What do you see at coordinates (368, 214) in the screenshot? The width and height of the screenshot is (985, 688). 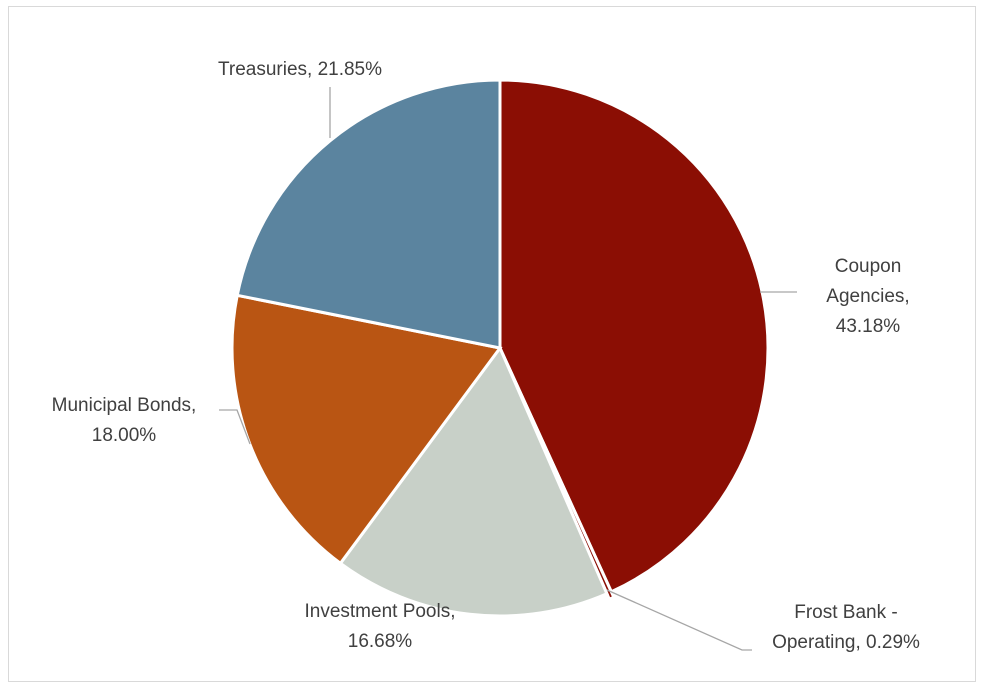 I see `pie-slice-treasuries` at bounding box center [368, 214].